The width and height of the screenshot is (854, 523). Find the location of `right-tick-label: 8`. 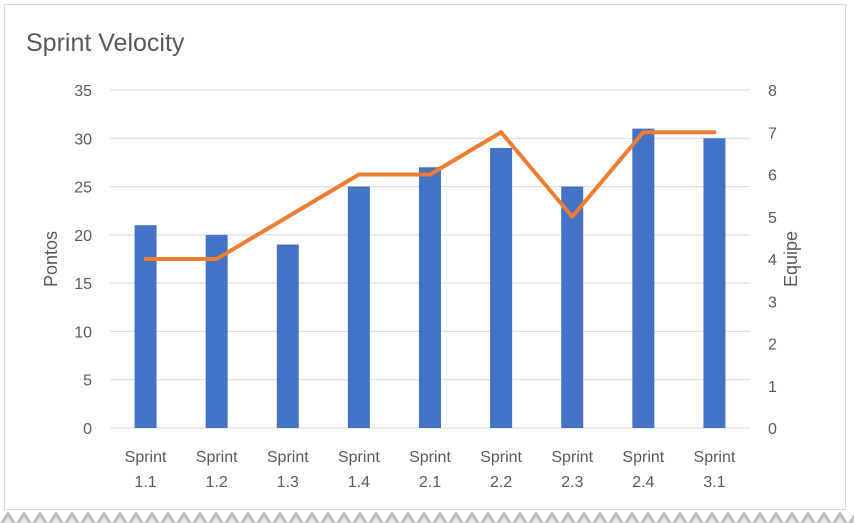

right-tick-label: 8 is located at coordinates (772, 91).